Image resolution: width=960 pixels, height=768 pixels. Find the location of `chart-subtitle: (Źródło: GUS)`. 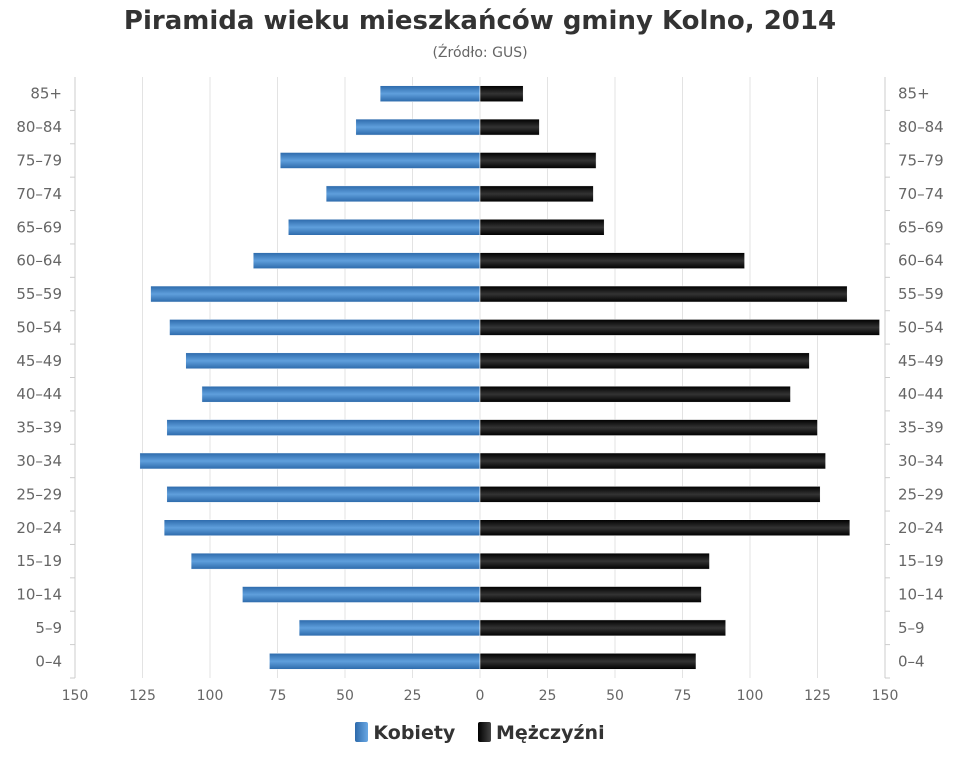

chart-subtitle: (Źródło: GUS) is located at coordinates (480, 53).